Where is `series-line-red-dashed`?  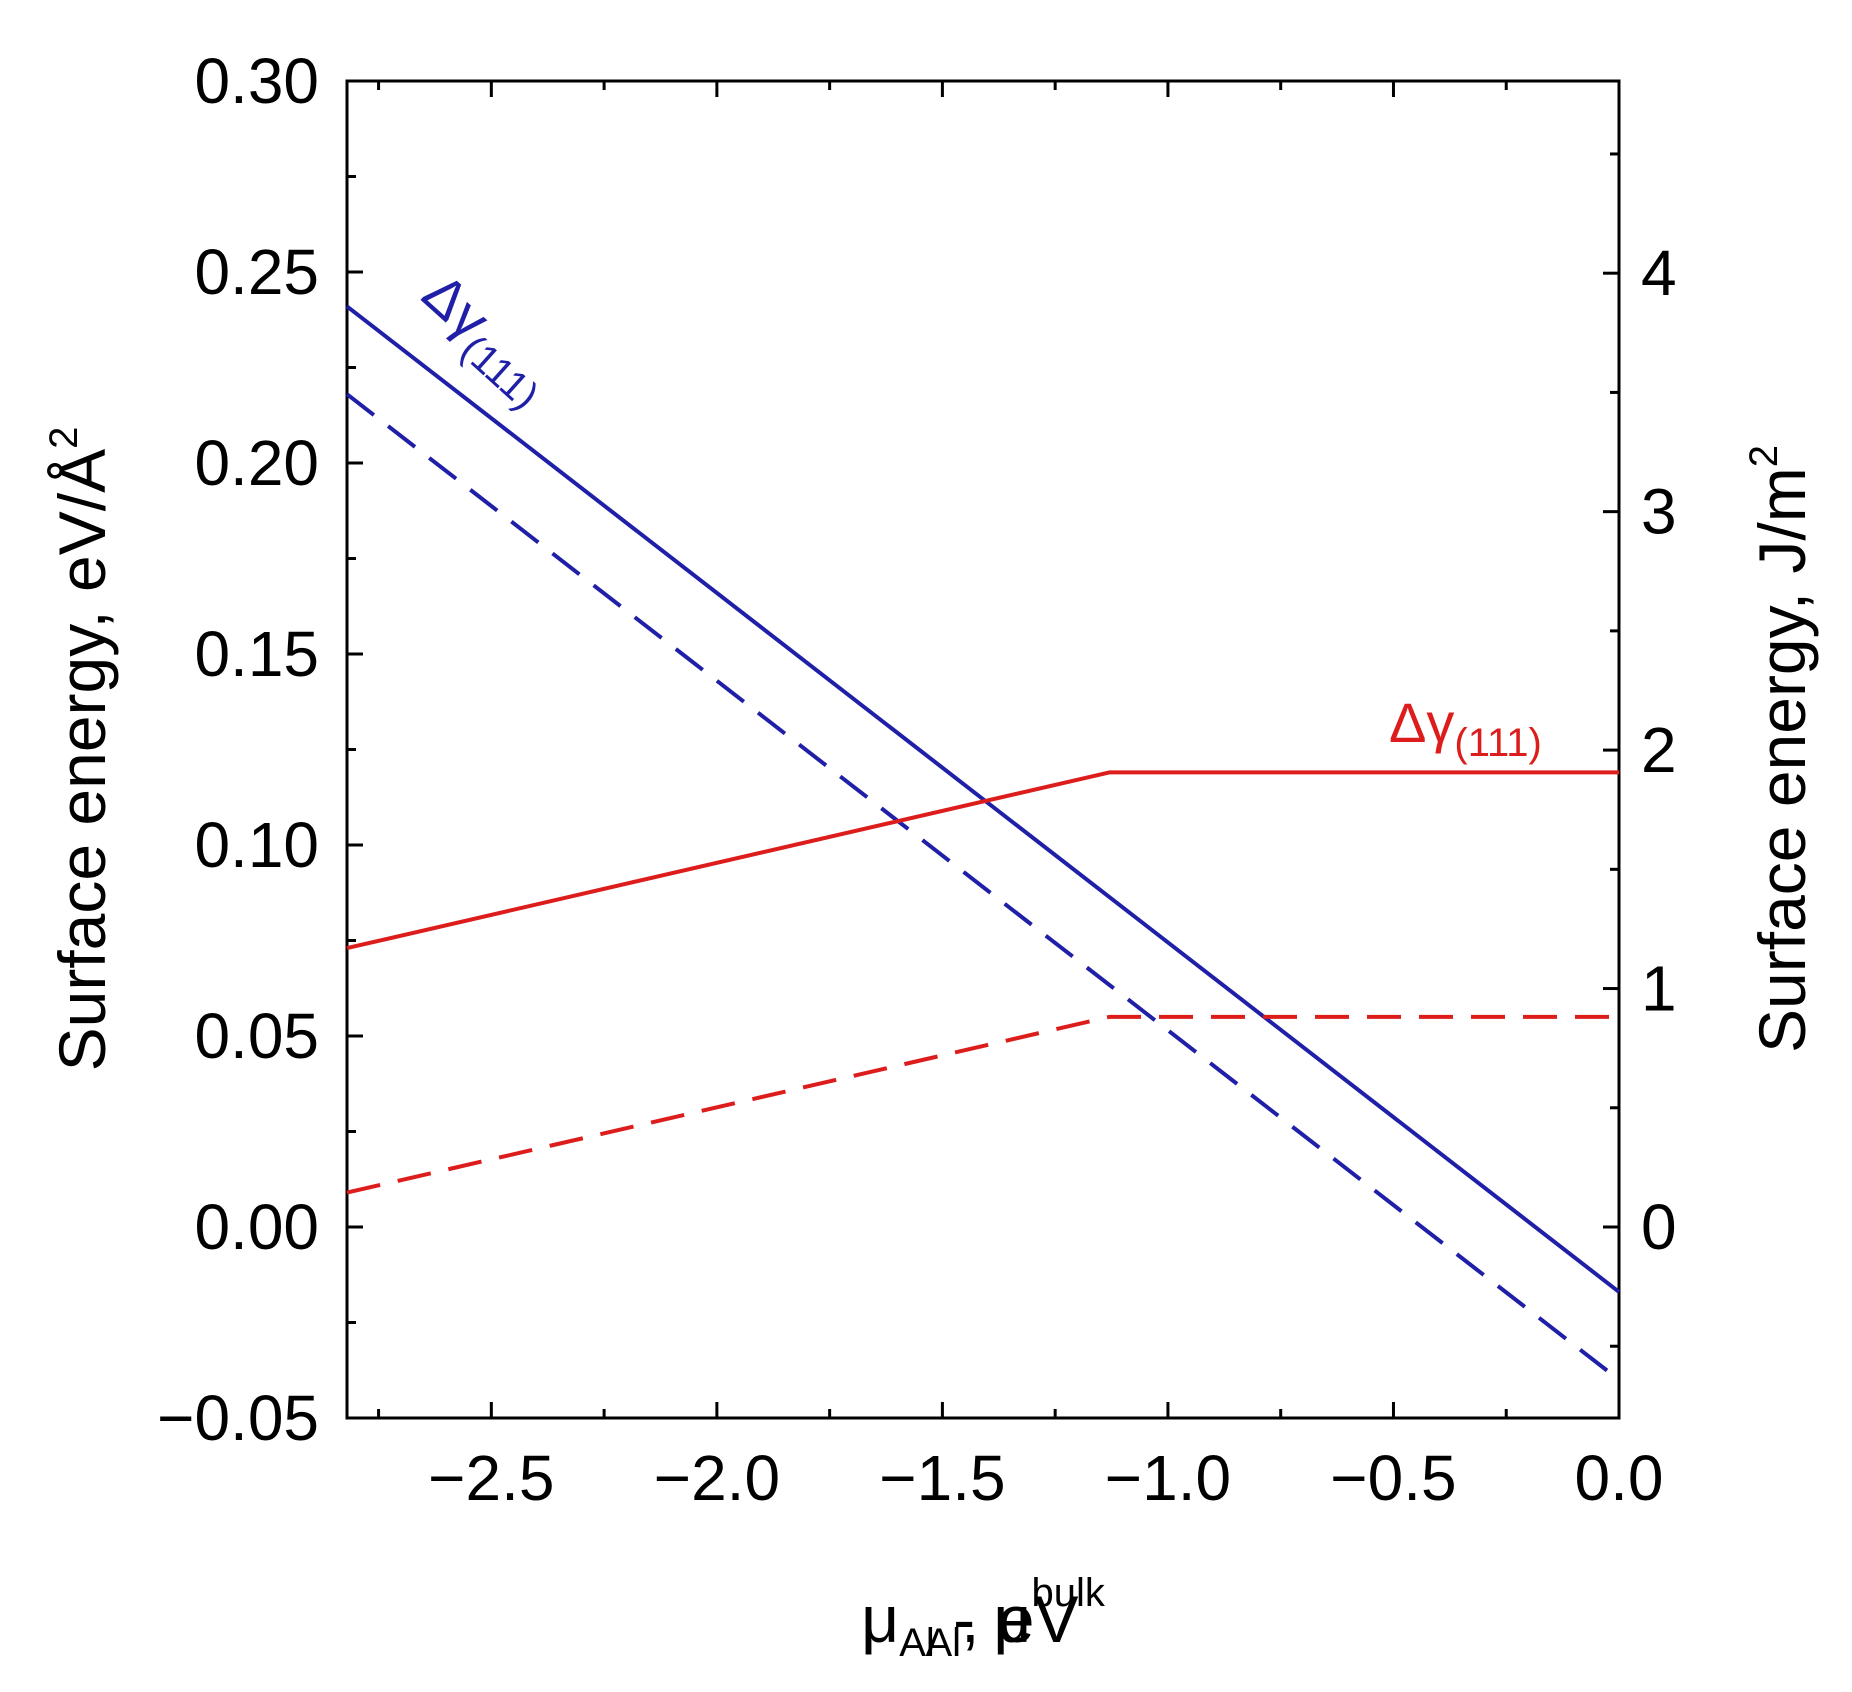
series-line-red-dashed is located at coordinates (982, 1104).